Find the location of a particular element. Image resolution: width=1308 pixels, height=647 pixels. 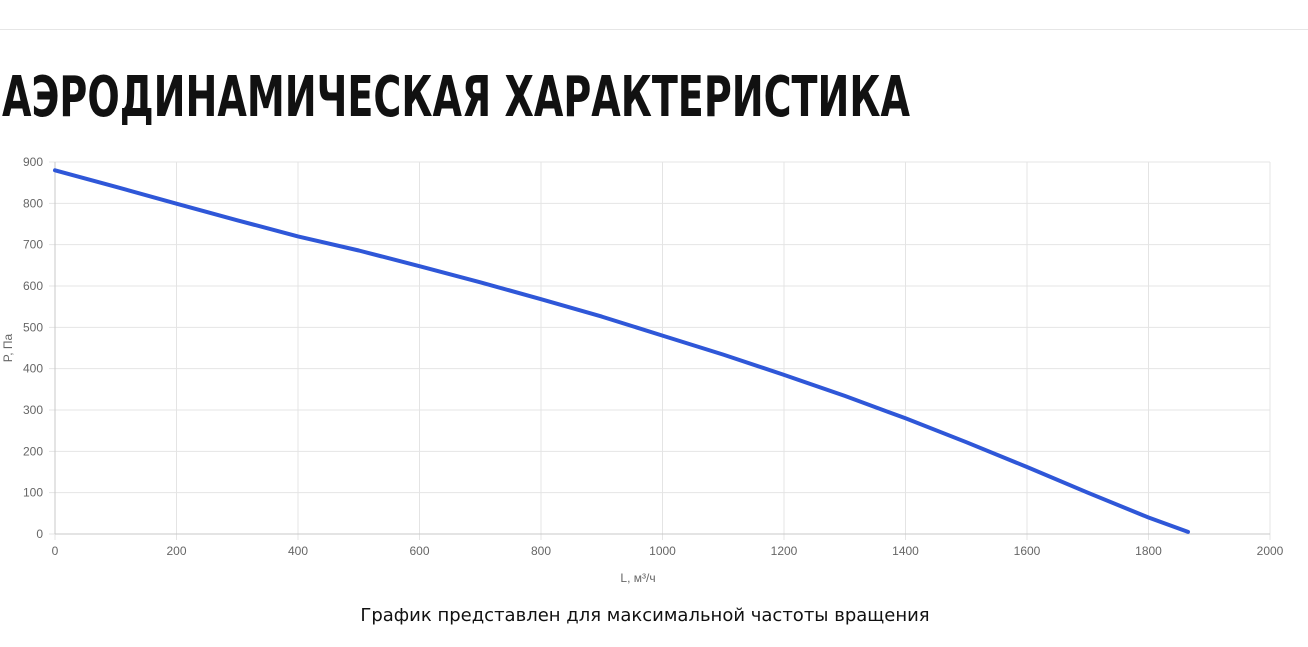

y-tick-label: 900 is located at coordinates (33, 162).